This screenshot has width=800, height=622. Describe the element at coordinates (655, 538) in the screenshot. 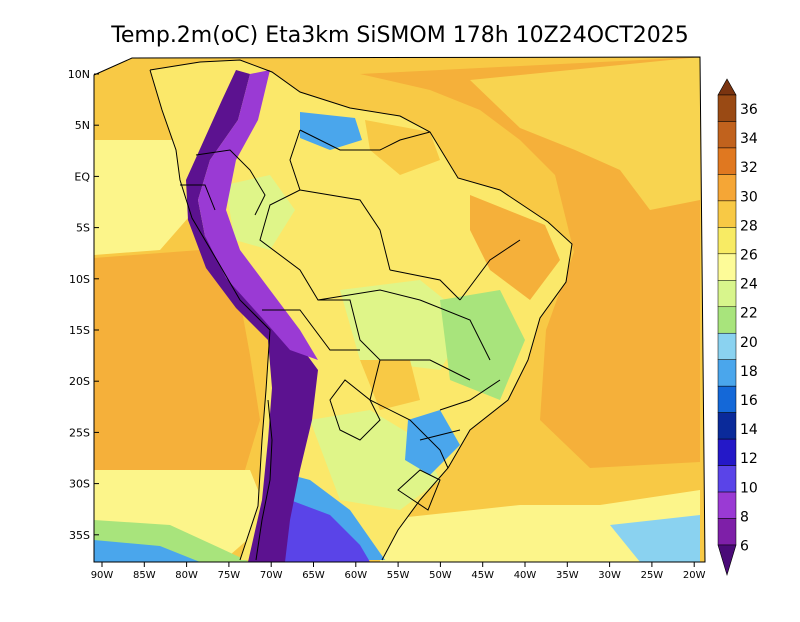

I see `ocean-cold-southeast` at that location.